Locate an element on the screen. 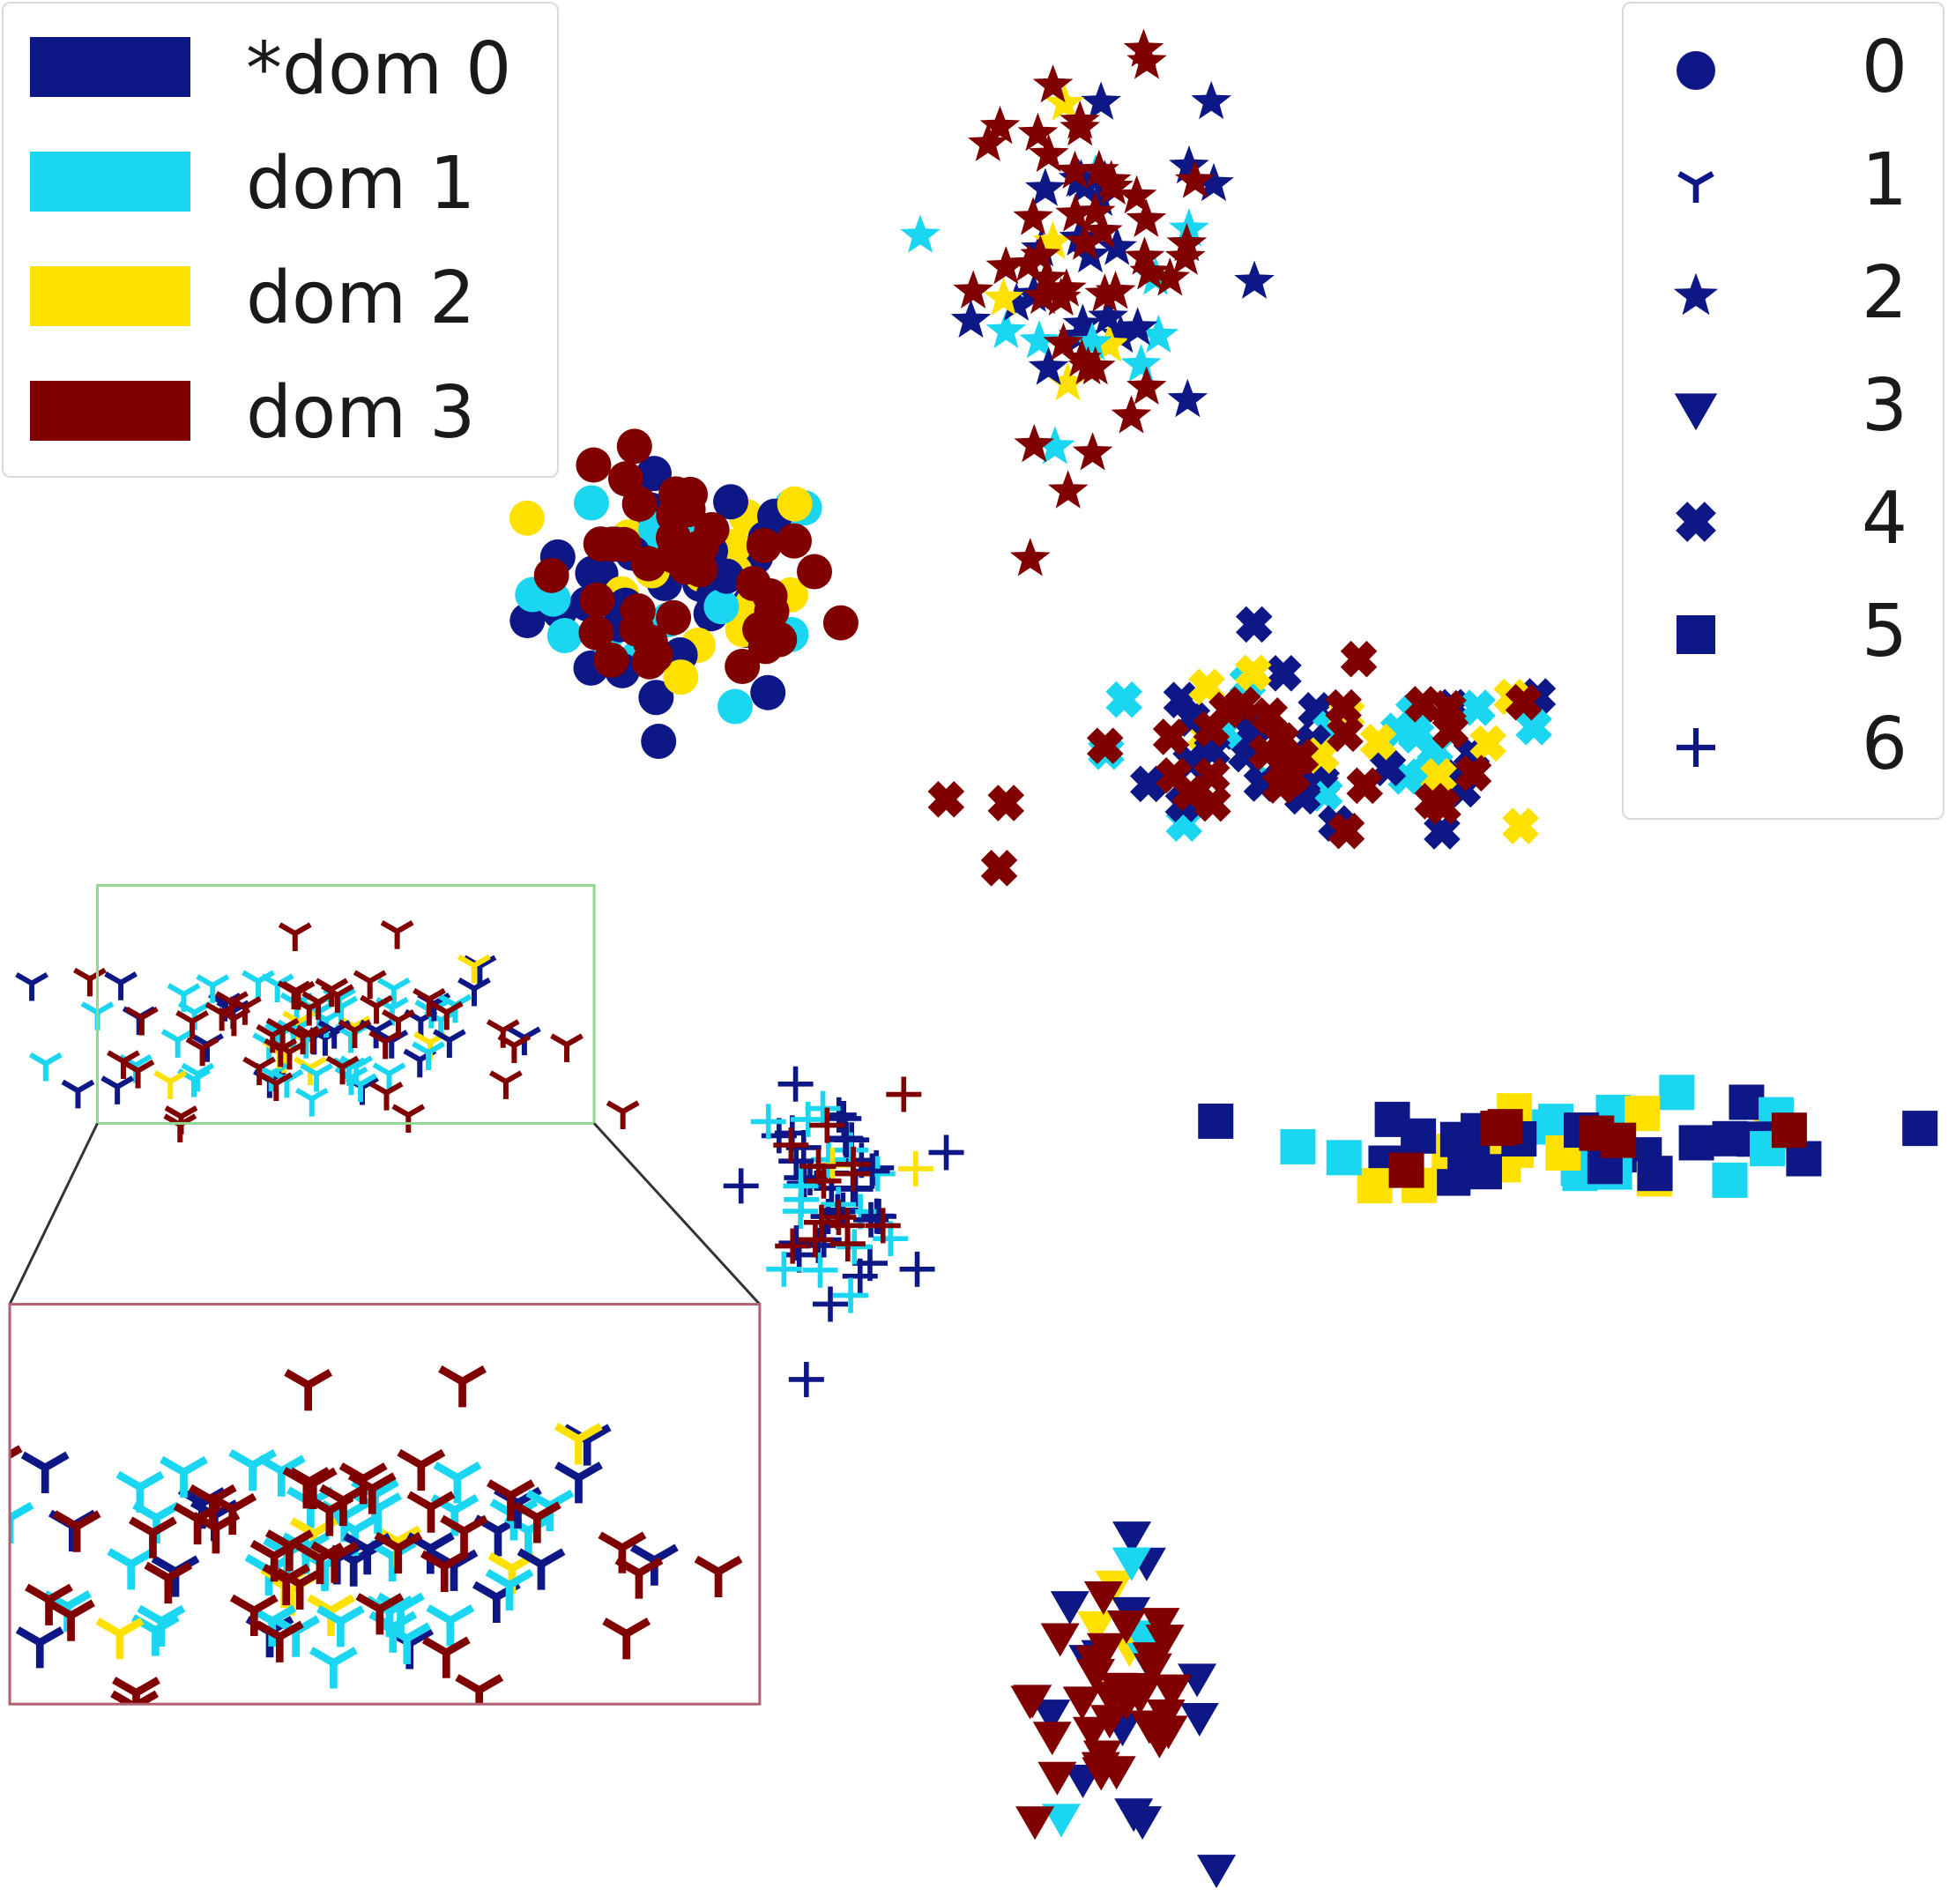 Image resolution: width=1948 pixels, height=1904 pixels. class-legend: 0 1 2 3 4 5 6 is located at coordinates (1783, 411).